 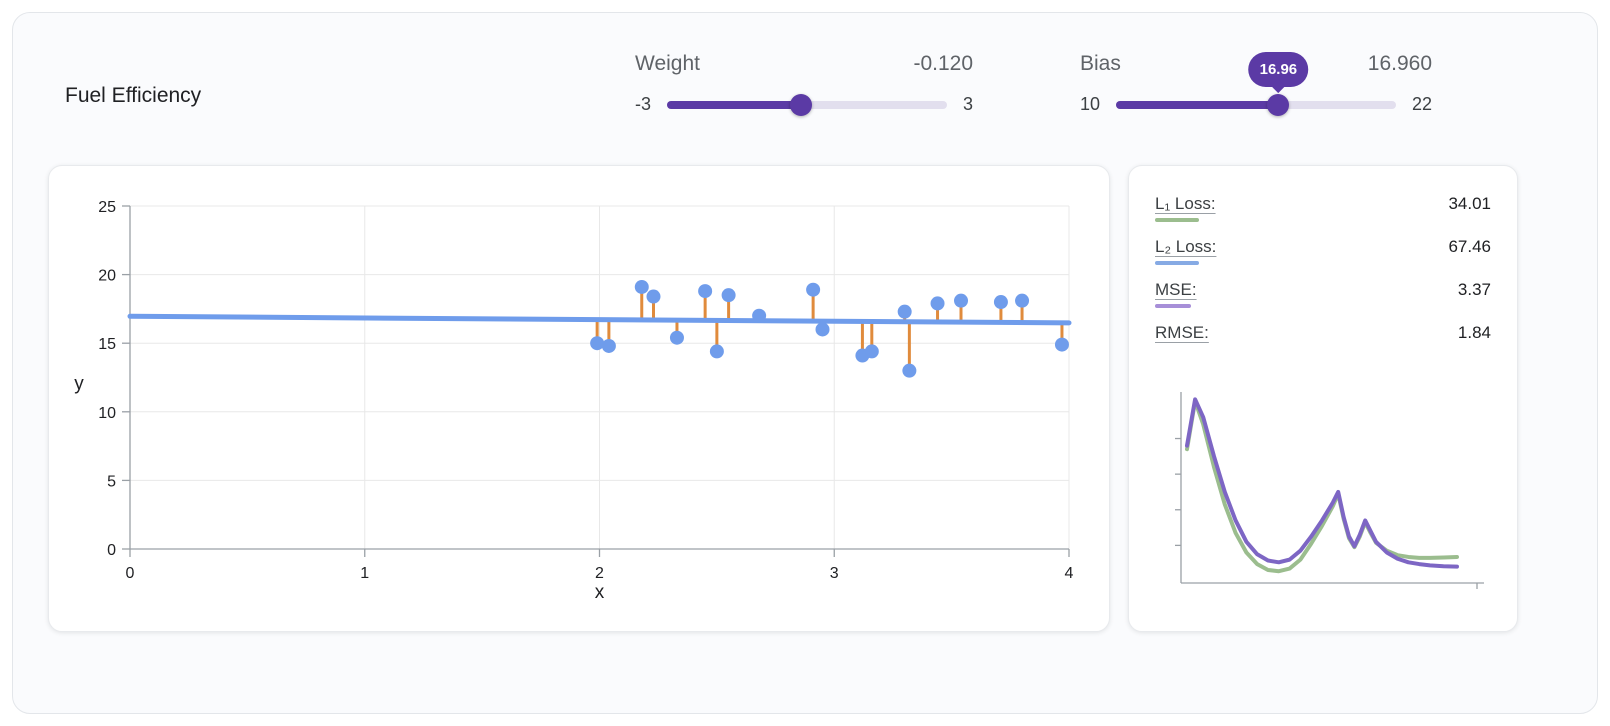 I want to click on bias-slider-track, so click(x=1256, y=104).